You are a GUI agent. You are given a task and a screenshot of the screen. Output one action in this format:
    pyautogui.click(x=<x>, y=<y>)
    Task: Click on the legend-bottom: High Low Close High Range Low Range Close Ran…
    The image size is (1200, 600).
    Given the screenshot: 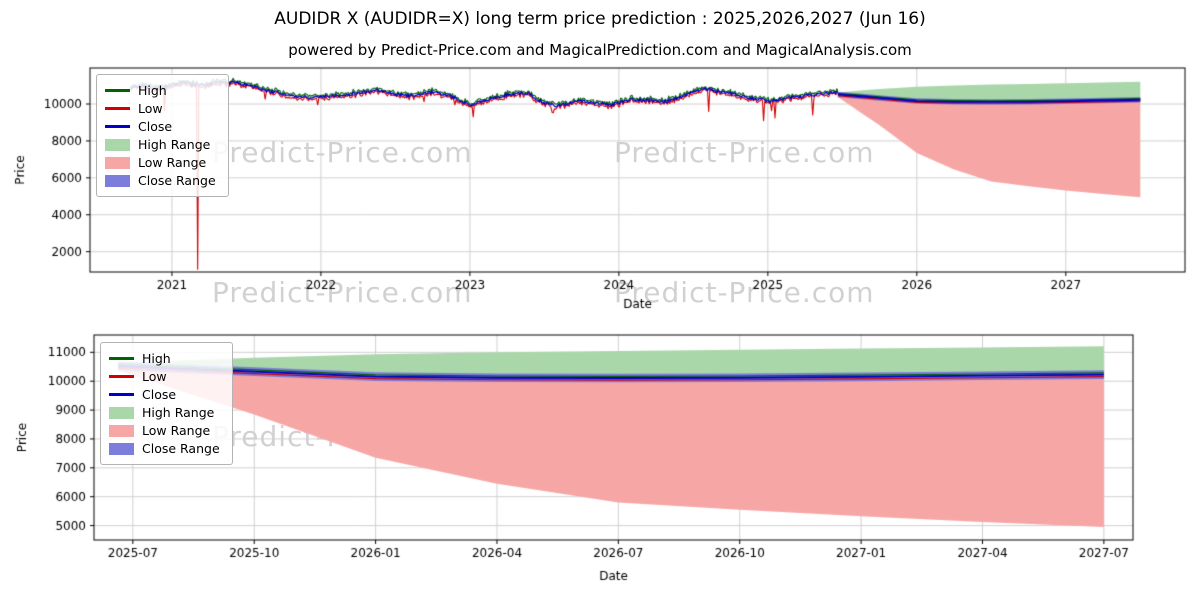 What is the action you would take?
    pyautogui.click(x=166, y=403)
    